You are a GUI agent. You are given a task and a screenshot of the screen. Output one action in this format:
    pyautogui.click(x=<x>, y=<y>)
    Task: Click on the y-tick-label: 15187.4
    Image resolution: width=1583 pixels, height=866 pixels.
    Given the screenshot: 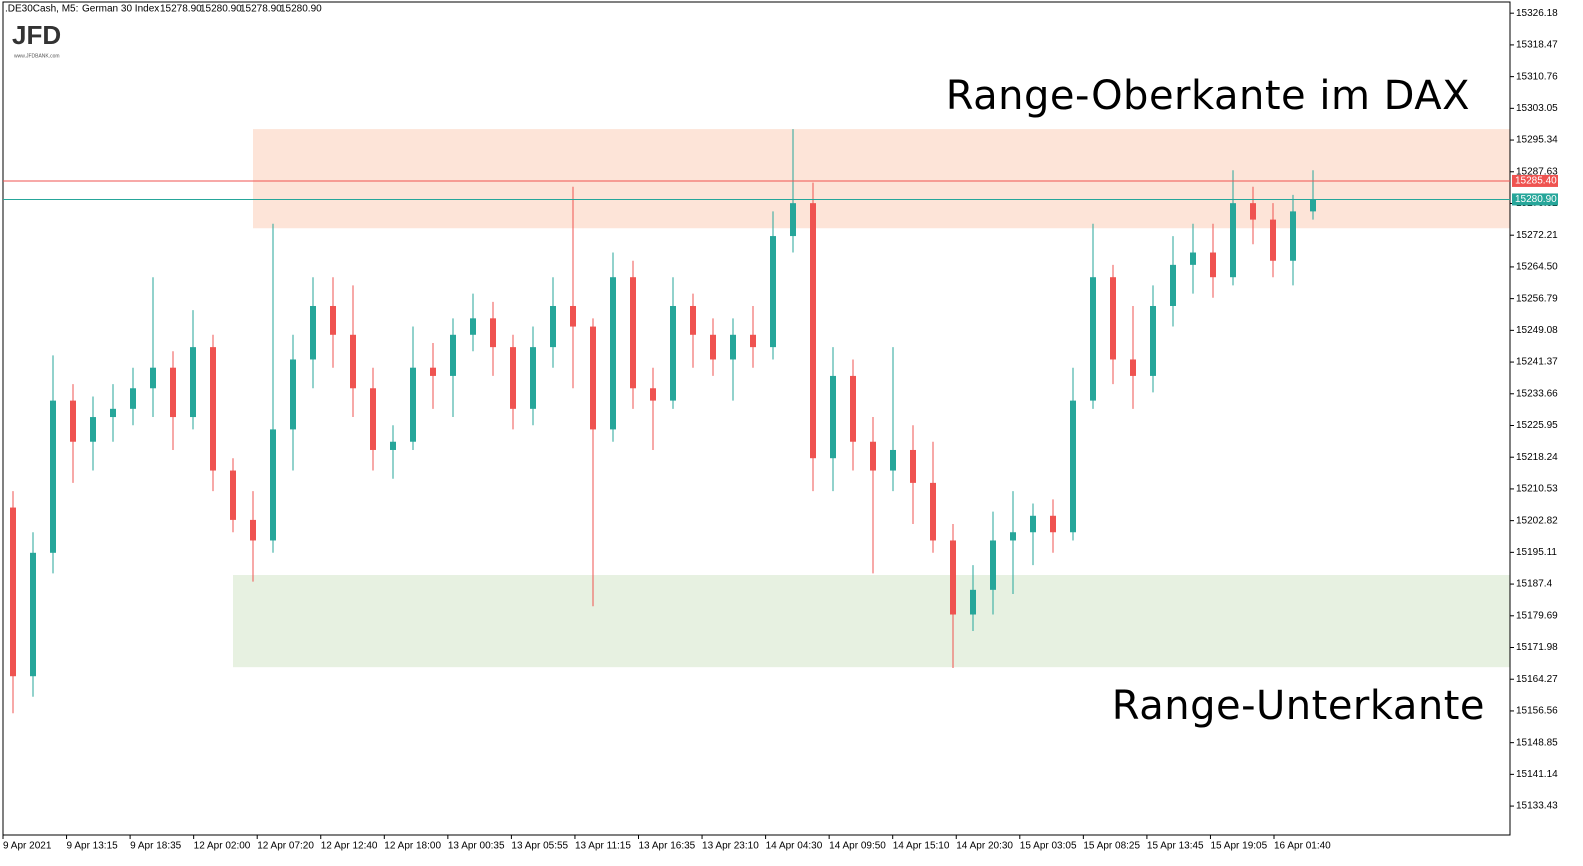 What is the action you would take?
    pyautogui.click(x=1534, y=584)
    